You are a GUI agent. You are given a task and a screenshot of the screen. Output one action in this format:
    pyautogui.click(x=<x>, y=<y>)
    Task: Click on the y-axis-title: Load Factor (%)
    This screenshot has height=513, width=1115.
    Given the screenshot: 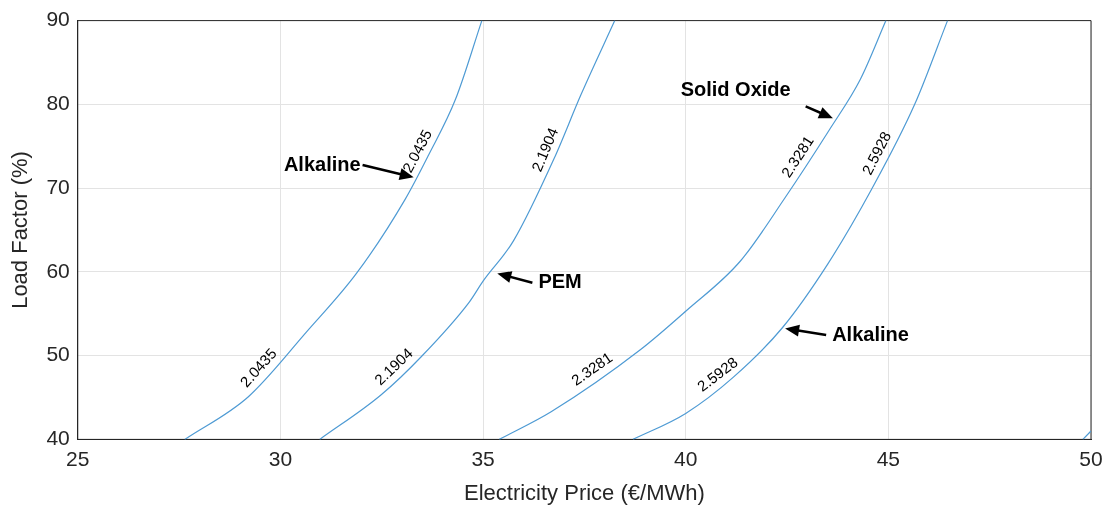 What is the action you would take?
    pyautogui.click(x=20, y=230)
    